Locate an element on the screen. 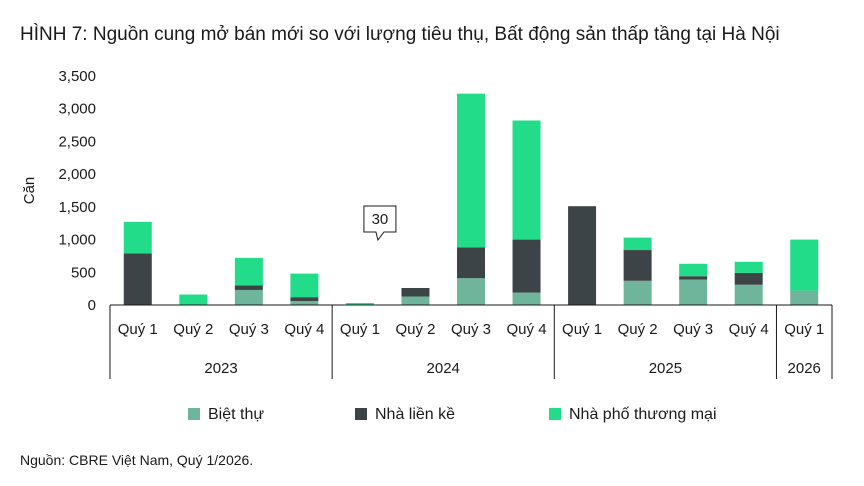 Image resolution: width=864 pixels, height=486 pixels. y-tick-label: 1,000 is located at coordinates (77, 240).